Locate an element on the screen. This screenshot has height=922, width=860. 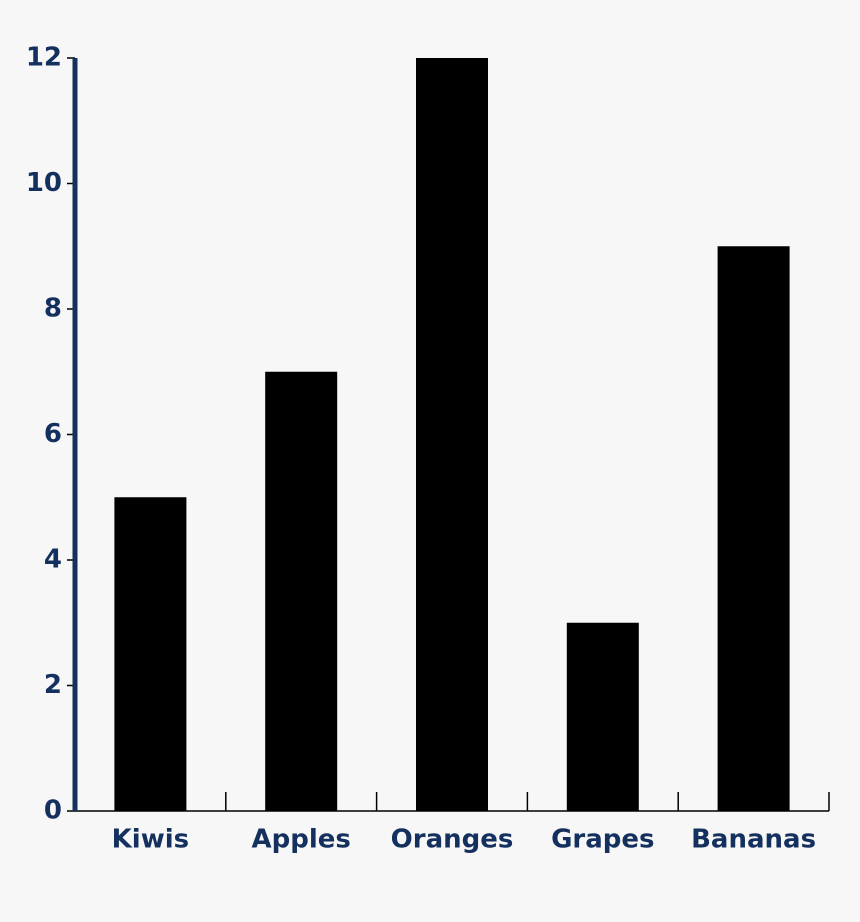
y-tick-label: 6 is located at coordinates (53, 434).